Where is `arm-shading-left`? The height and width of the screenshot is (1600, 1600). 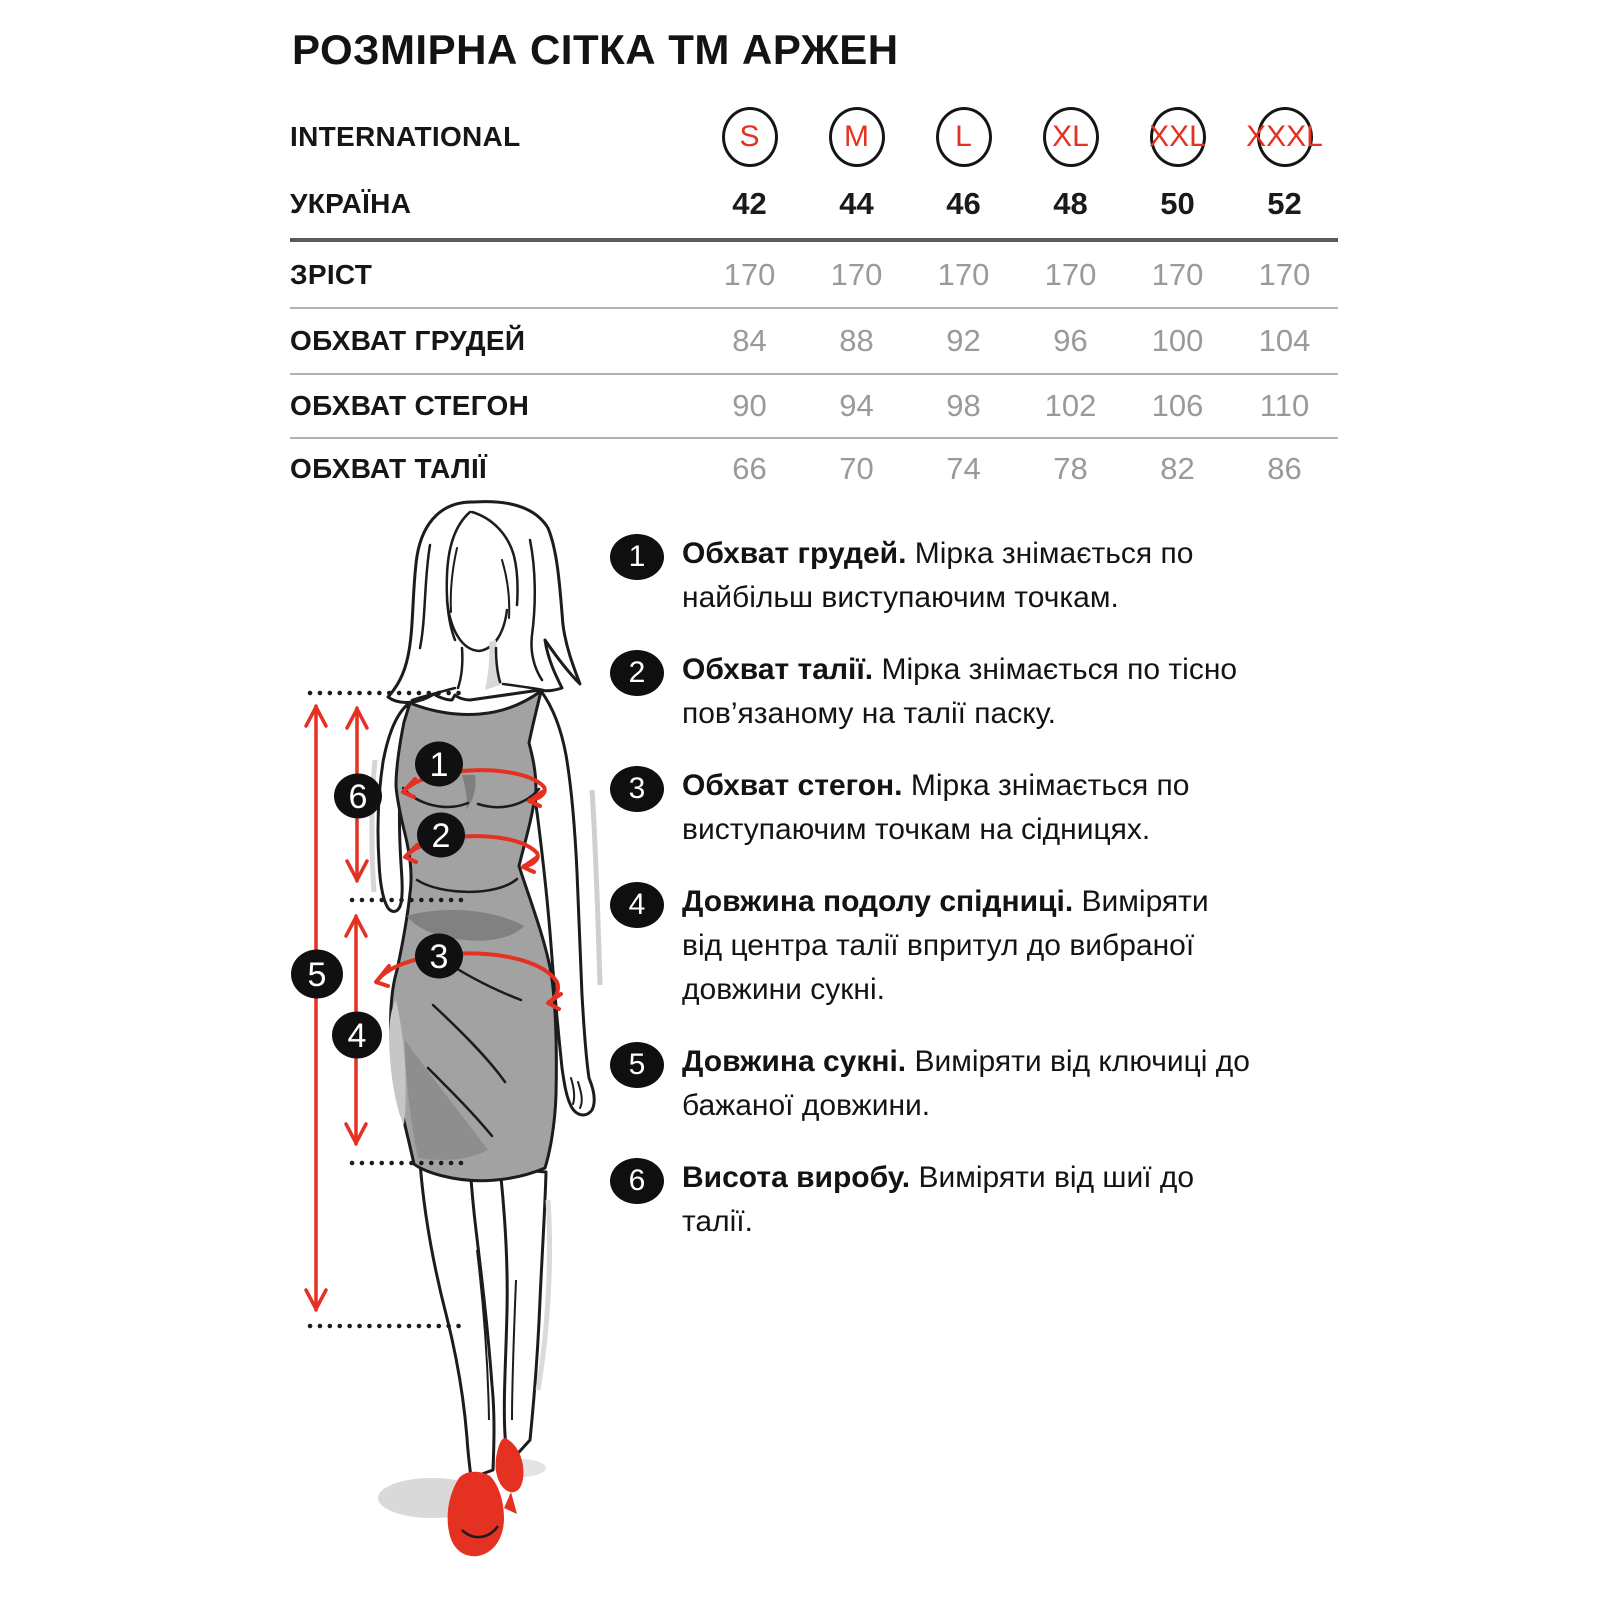 arm-shading-left is located at coordinates (373, 826).